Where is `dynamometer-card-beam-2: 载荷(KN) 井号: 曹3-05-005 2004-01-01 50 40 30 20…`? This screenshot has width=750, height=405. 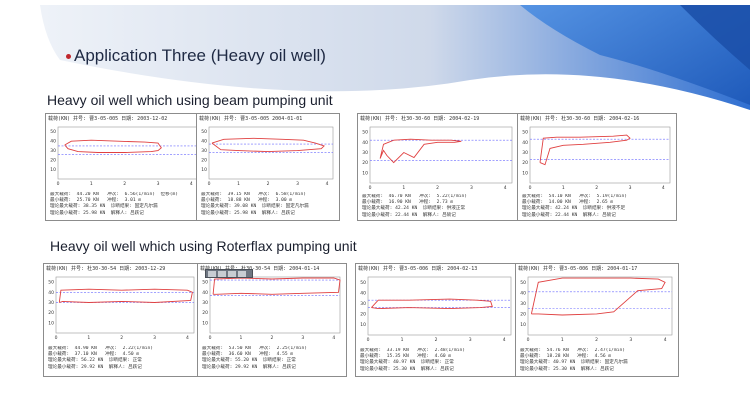 dynamometer-card-beam-2: 载荷(KN) 井号: 曹3-05-005 2004-01-01 50 40 30 20… is located at coordinates (268, 167).